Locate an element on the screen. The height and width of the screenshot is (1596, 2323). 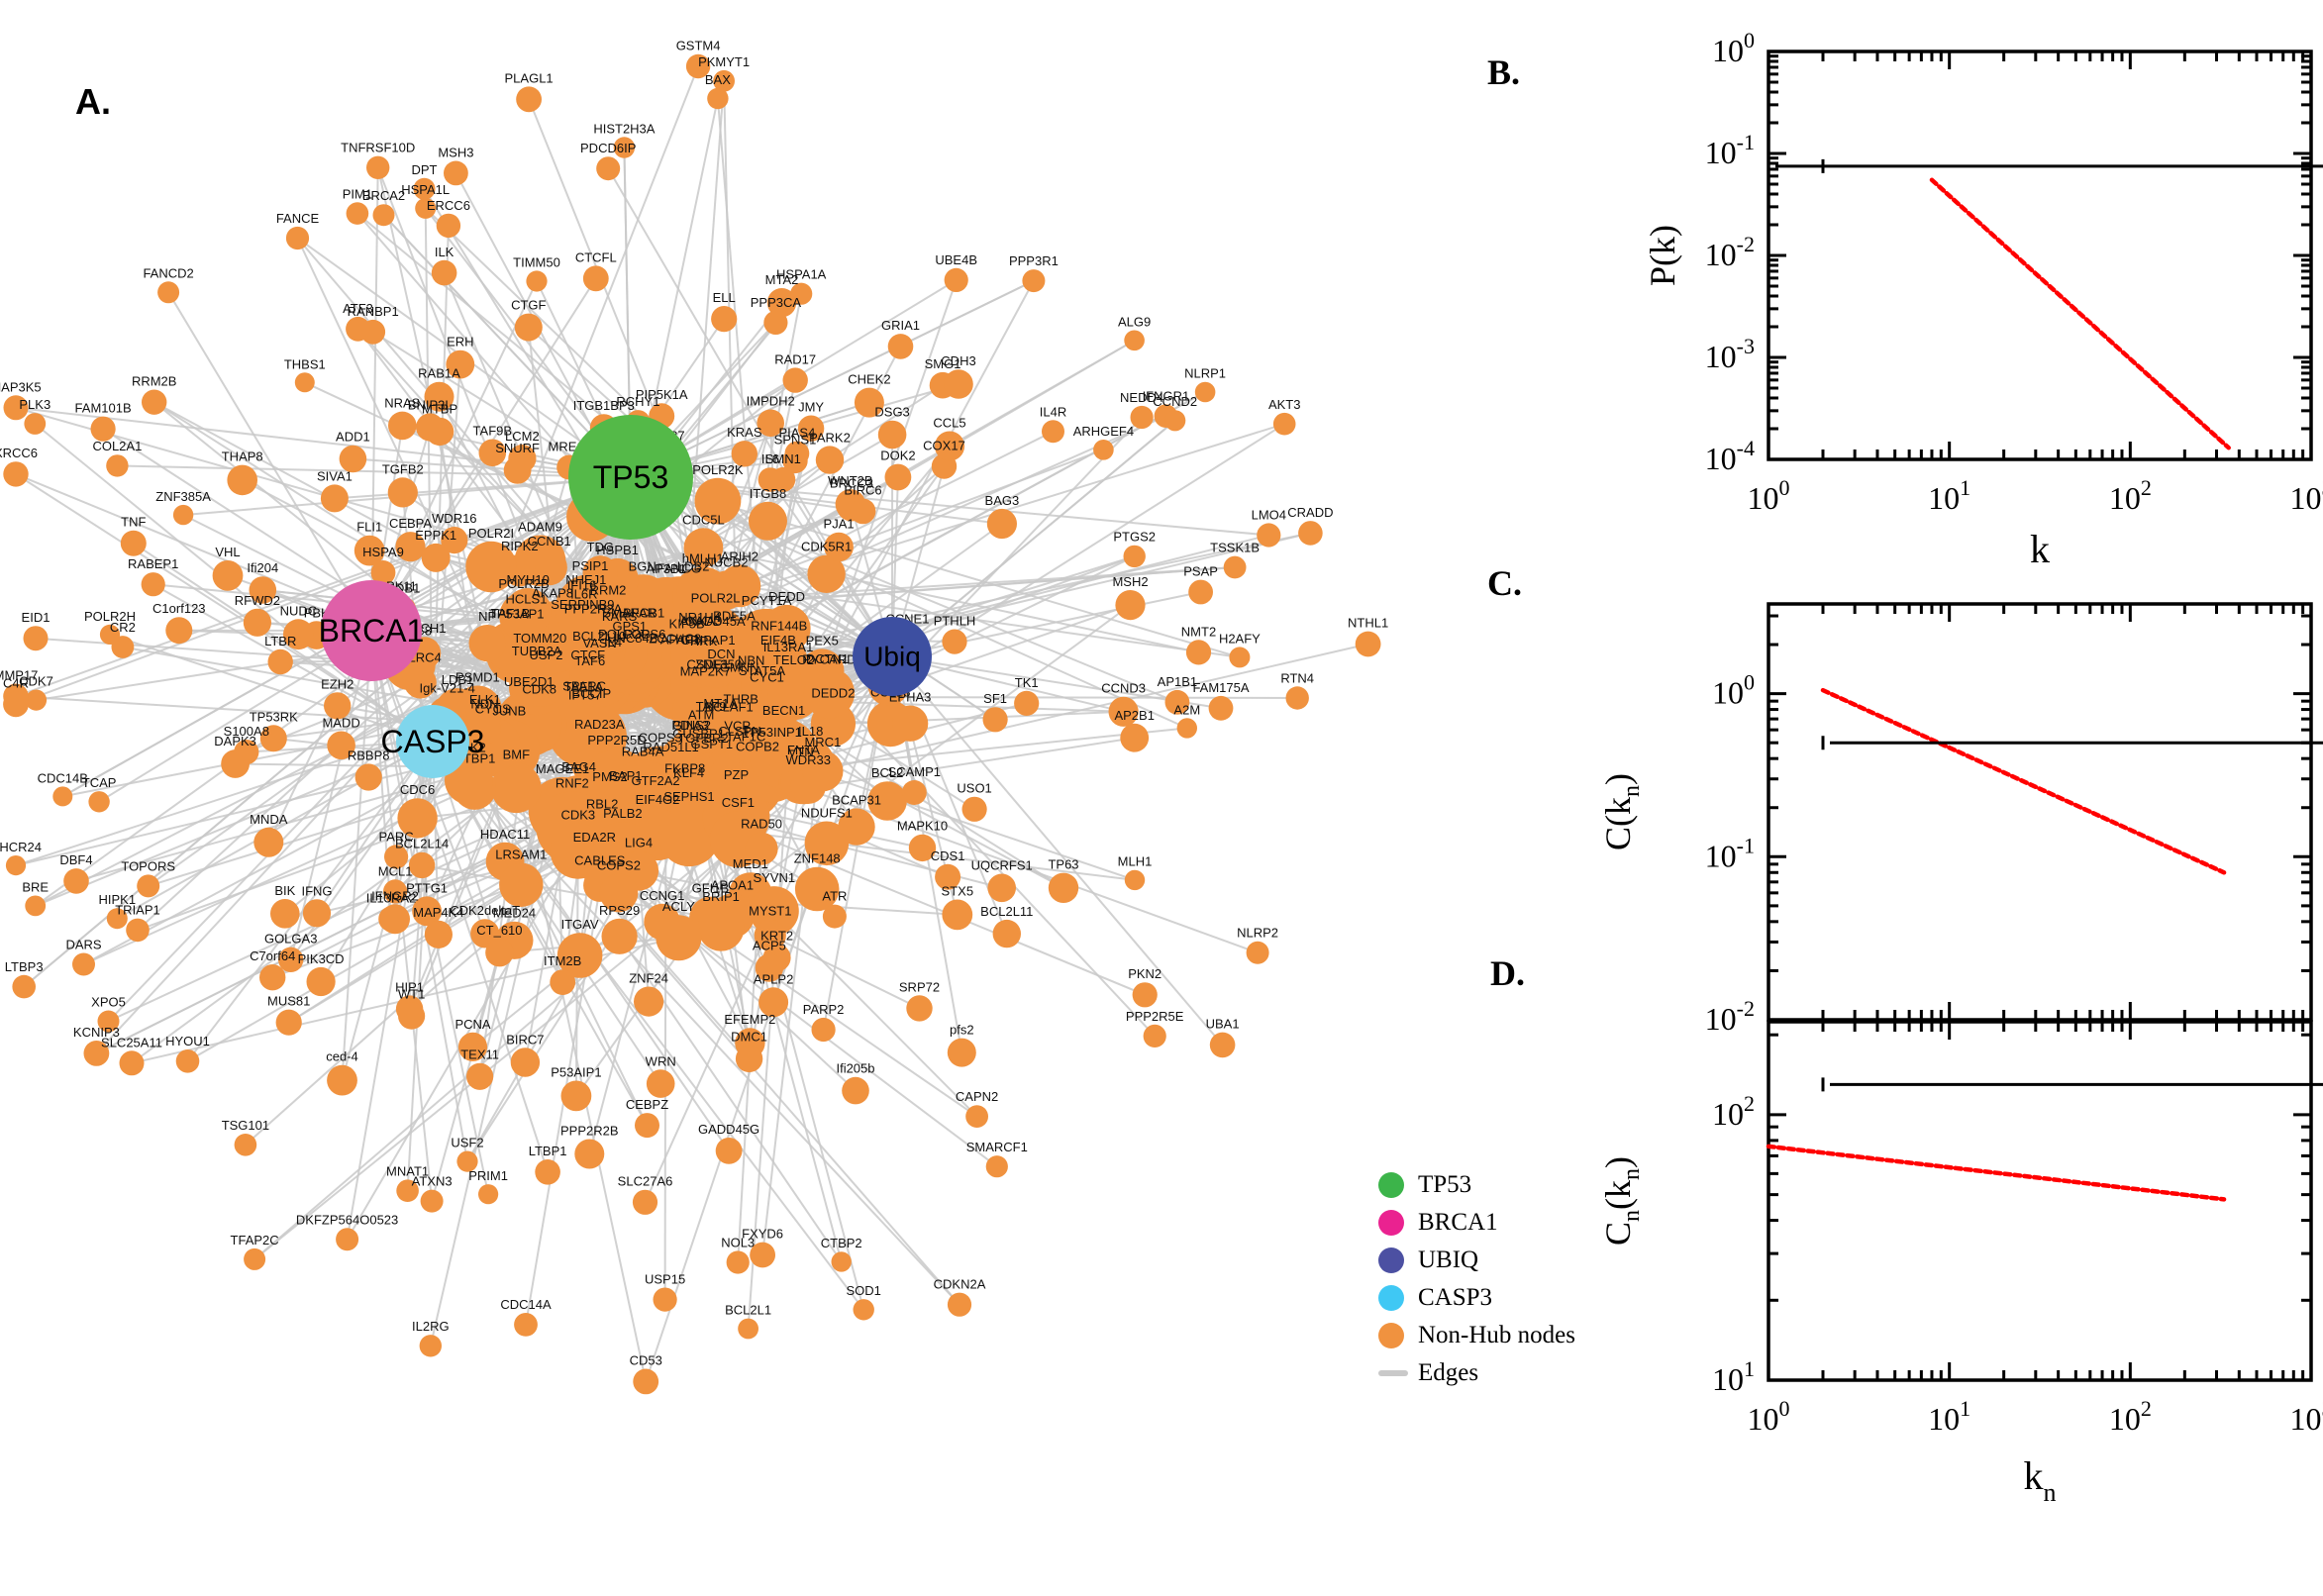
network-node-label: SIVA1 is located at coordinates (335, 475).